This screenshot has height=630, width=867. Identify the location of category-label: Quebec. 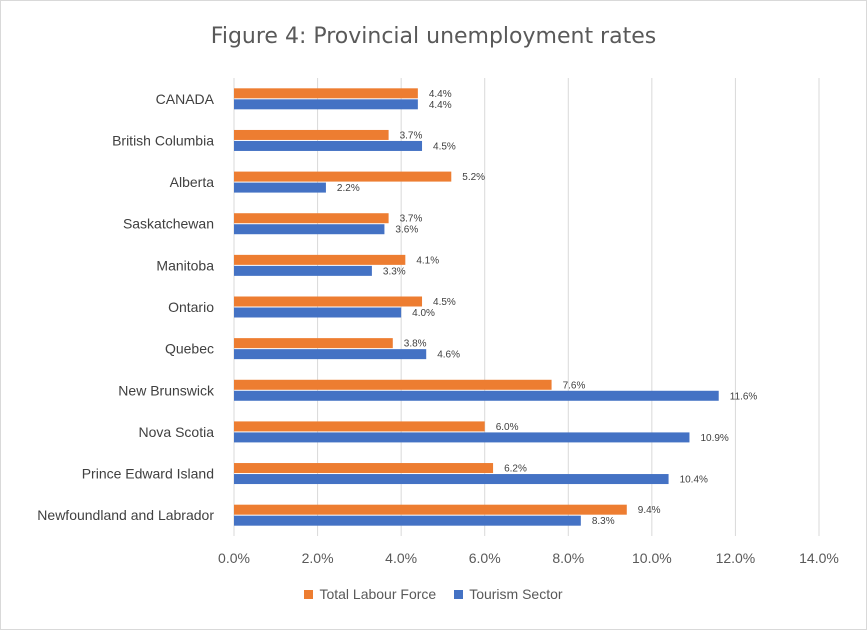
(189, 349).